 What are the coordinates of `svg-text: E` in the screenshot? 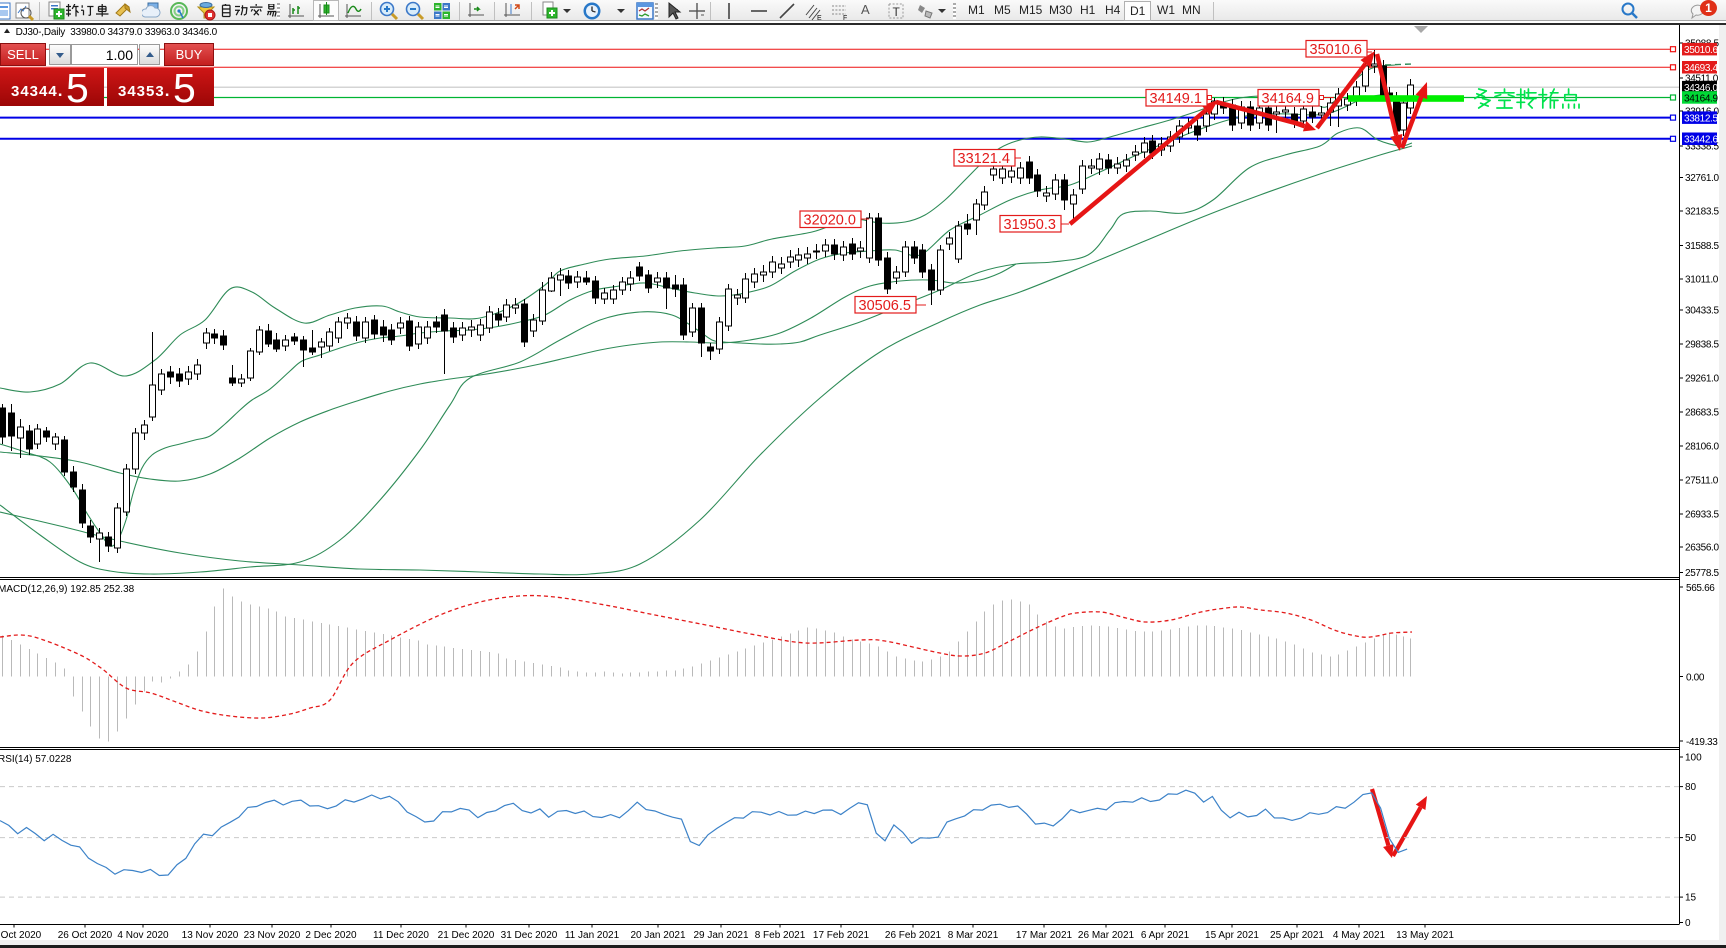 It's located at (819, 18).